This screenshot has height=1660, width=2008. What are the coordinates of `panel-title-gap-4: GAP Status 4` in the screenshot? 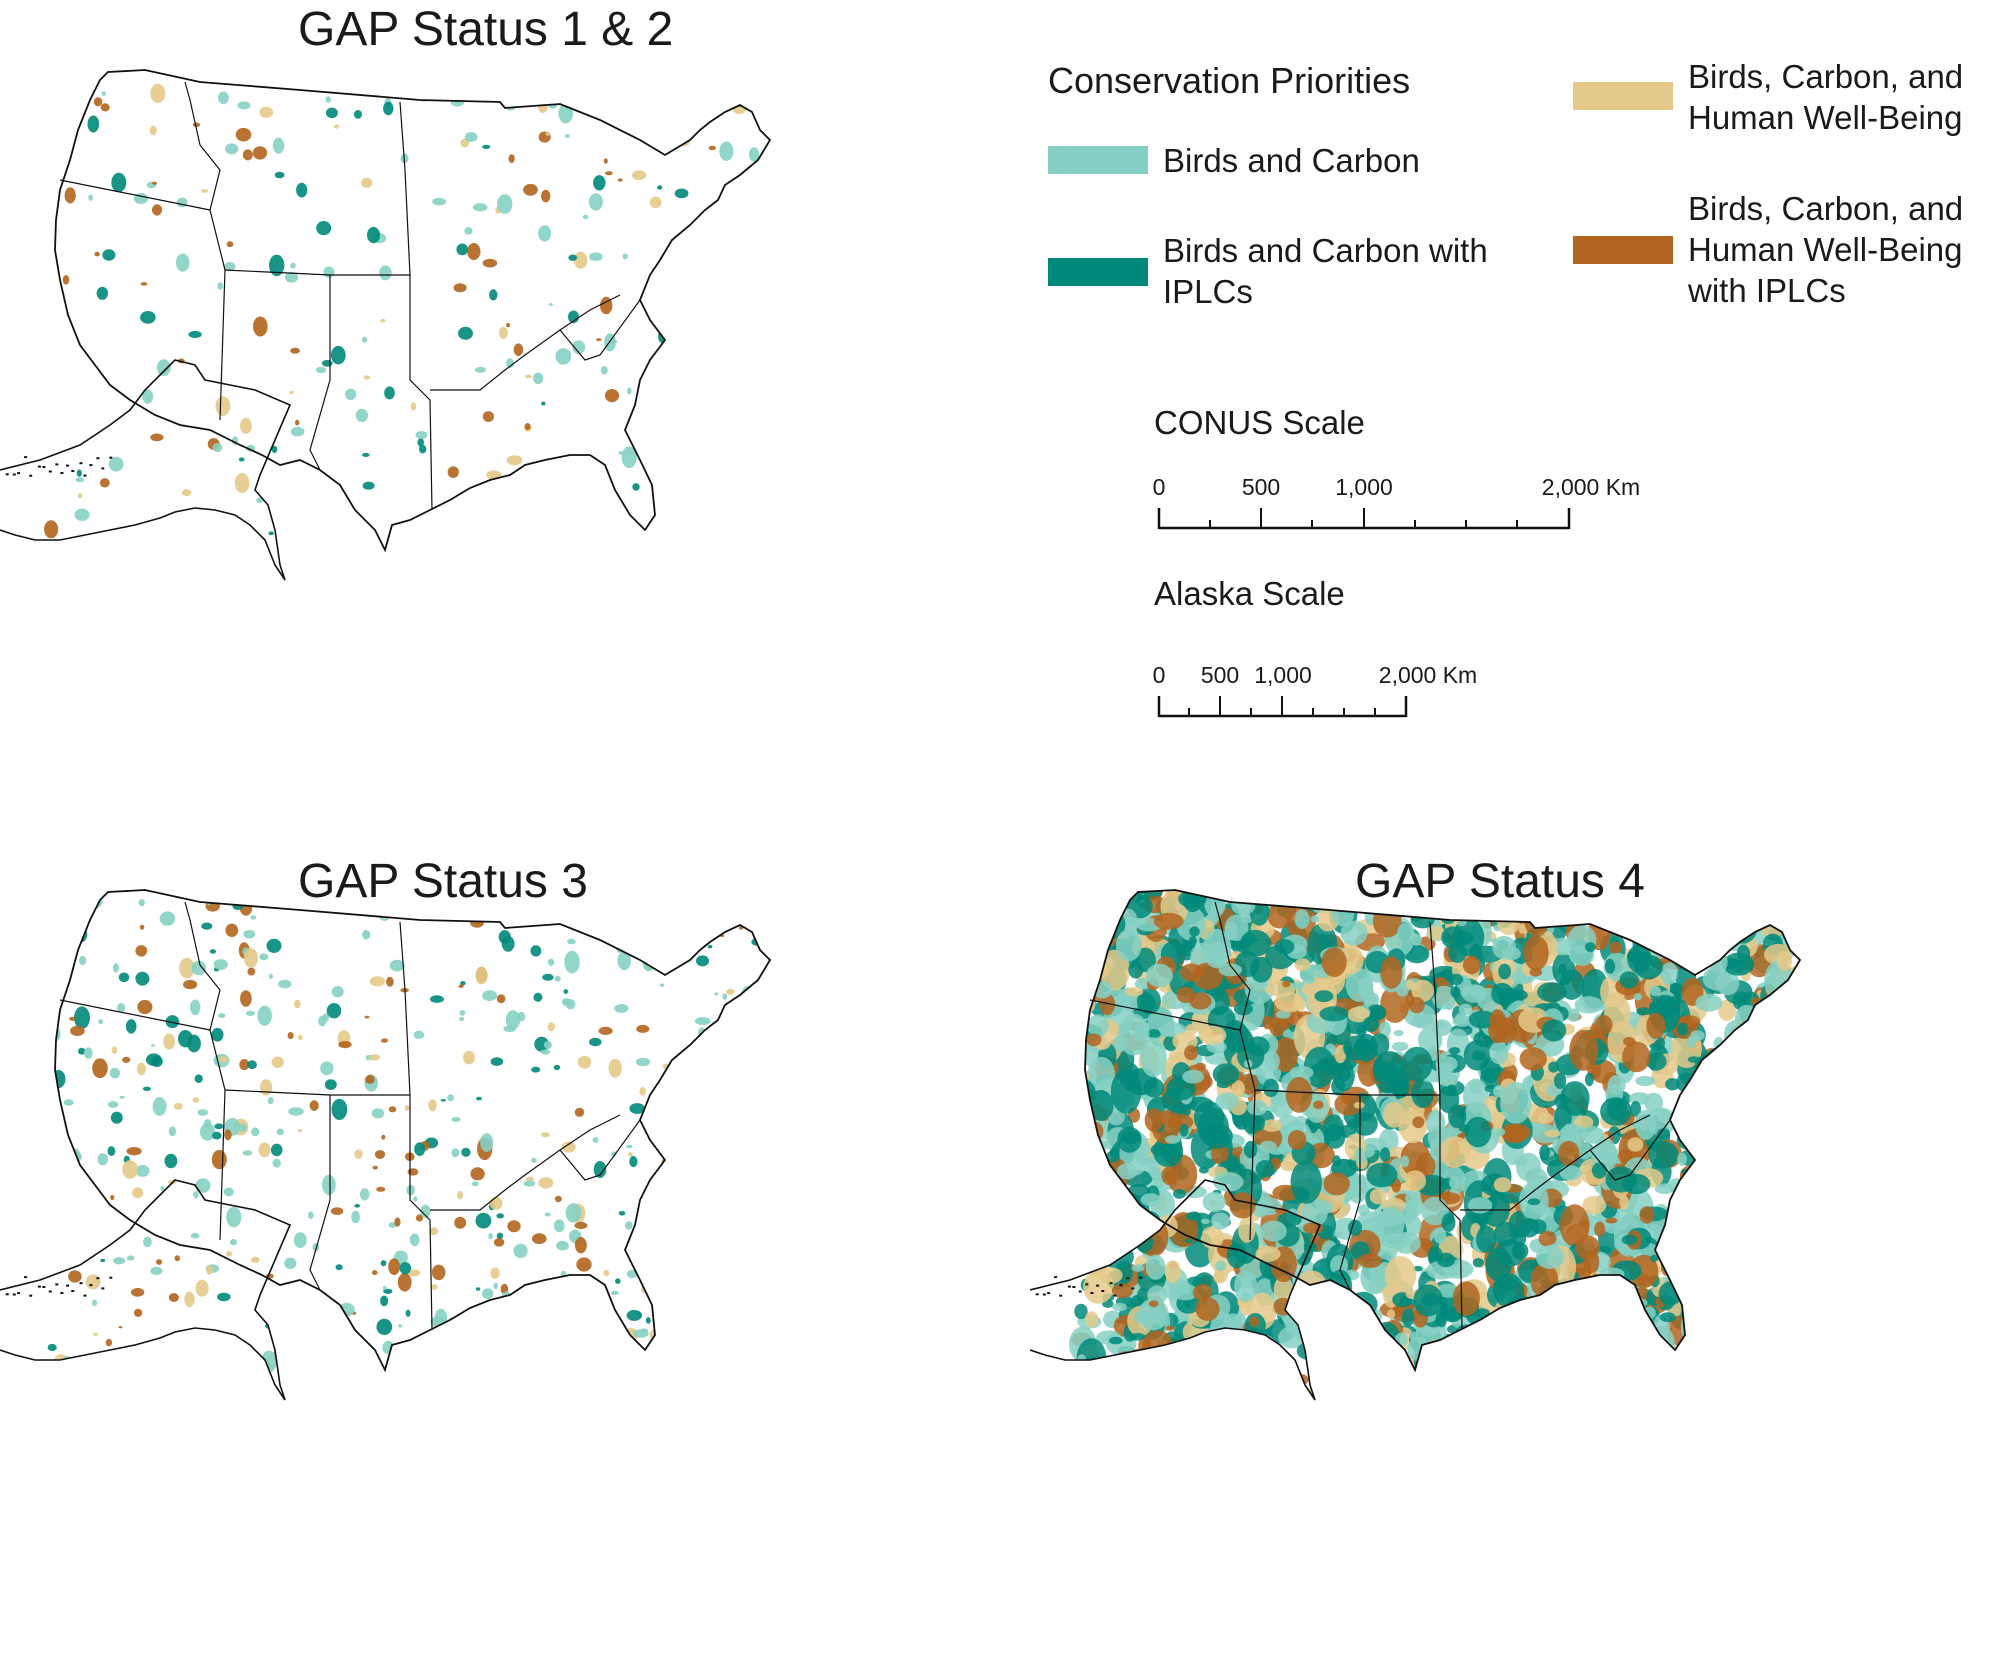 It's located at (1500, 881).